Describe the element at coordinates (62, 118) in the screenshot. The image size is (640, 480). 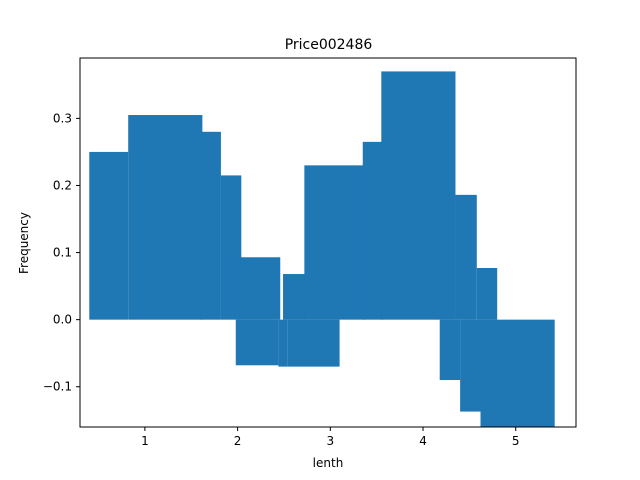
I see `y-tick-label: 0.3` at that location.